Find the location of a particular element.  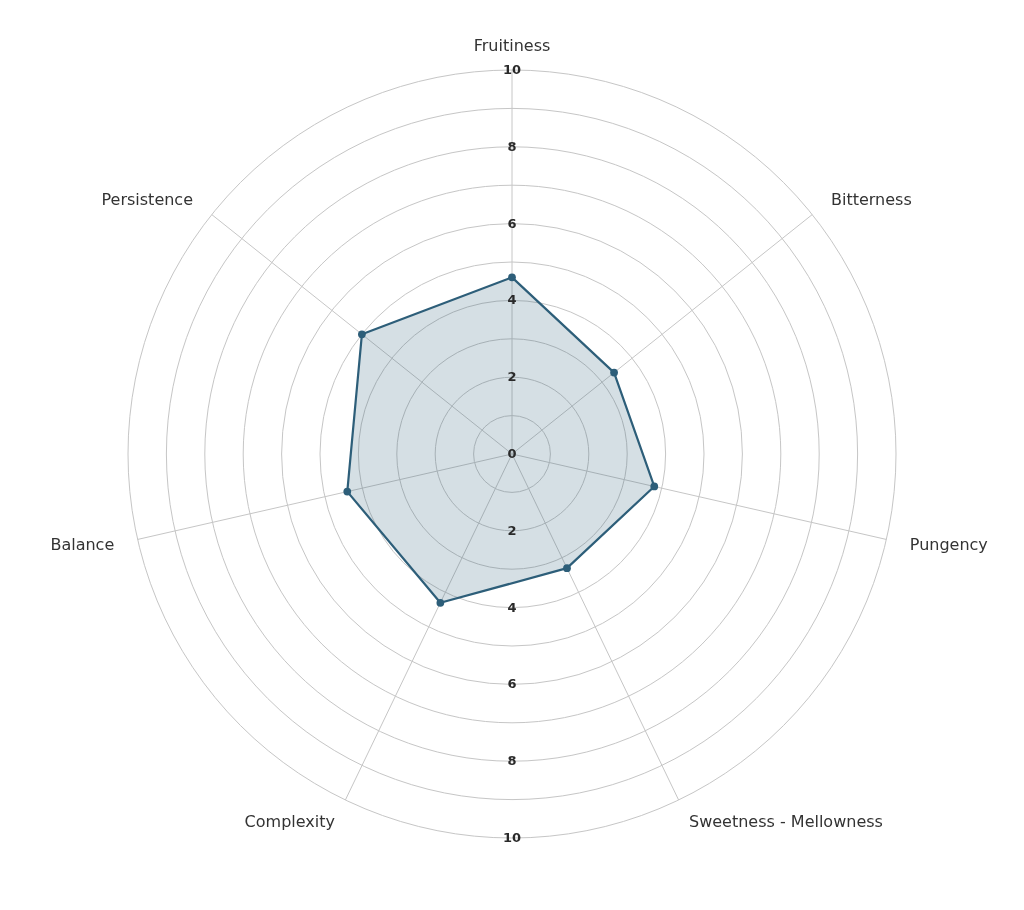

spoke-label: Sweetness - Mellowness is located at coordinates (786, 821).